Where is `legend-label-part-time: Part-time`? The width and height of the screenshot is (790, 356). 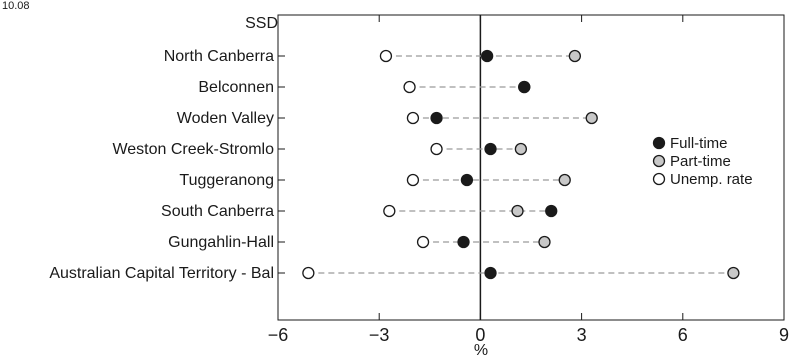 legend-label-part-time: Part-time is located at coordinates (700, 161).